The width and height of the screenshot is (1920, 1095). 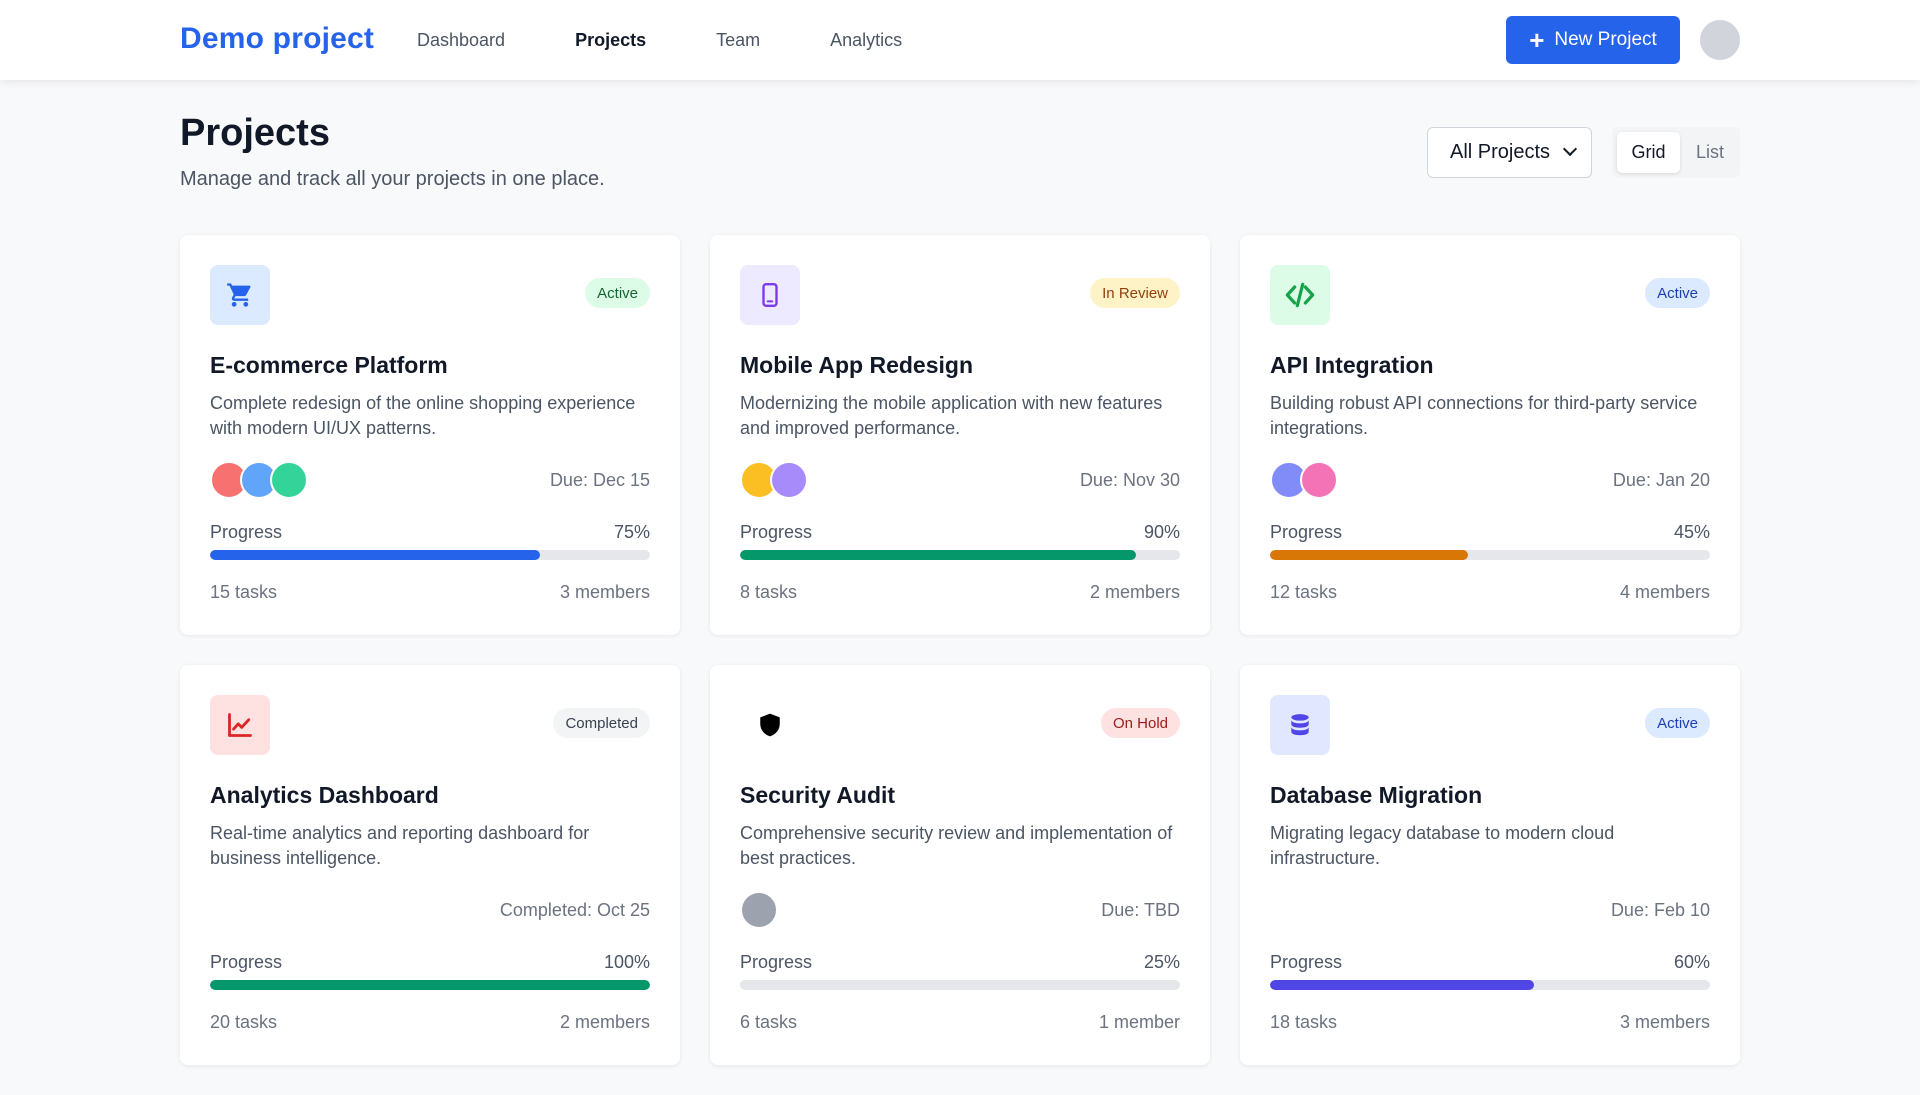 I want to click on nav-item-dashboard: Dashboard, so click(x=461, y=40).